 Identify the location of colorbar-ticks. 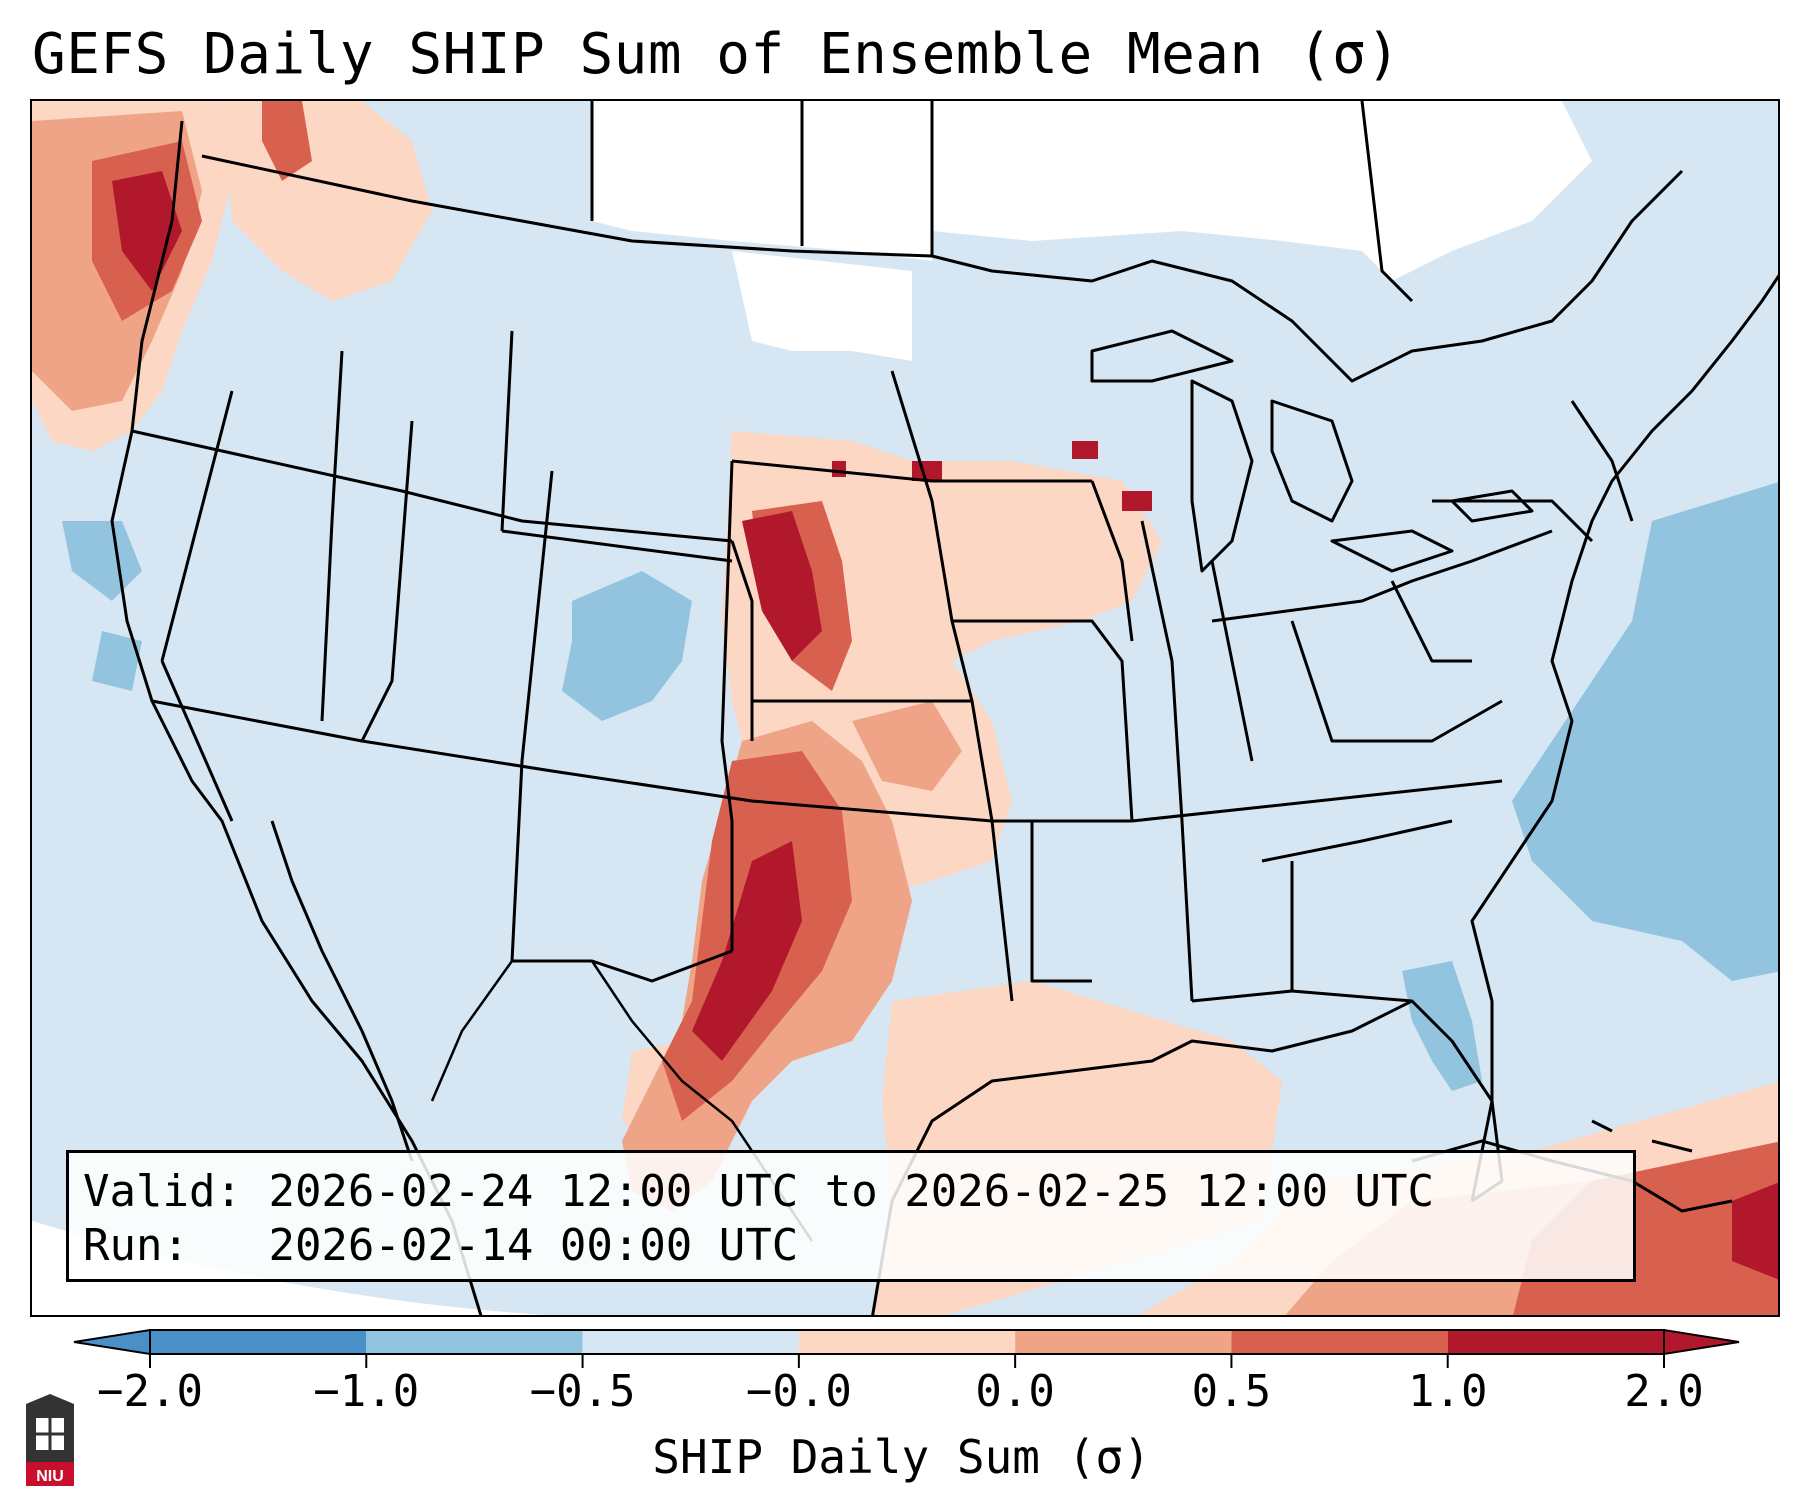
(907, 1361).